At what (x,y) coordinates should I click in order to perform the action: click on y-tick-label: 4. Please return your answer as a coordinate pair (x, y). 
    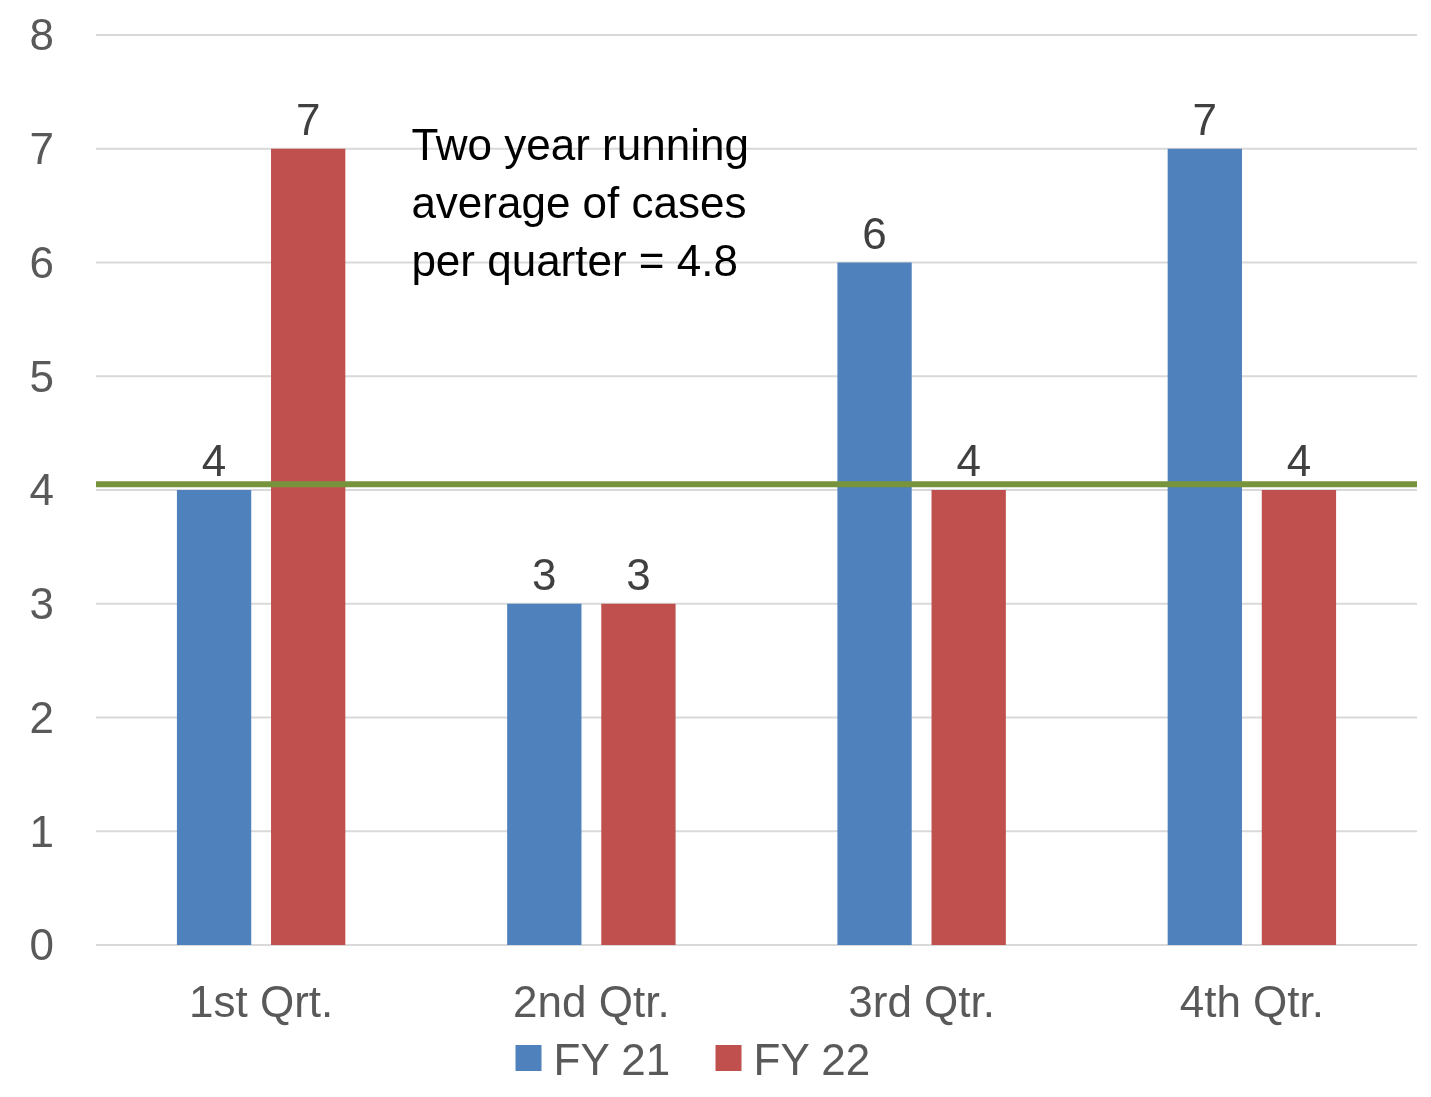
    Looking at the image, I should click on (41, 490).